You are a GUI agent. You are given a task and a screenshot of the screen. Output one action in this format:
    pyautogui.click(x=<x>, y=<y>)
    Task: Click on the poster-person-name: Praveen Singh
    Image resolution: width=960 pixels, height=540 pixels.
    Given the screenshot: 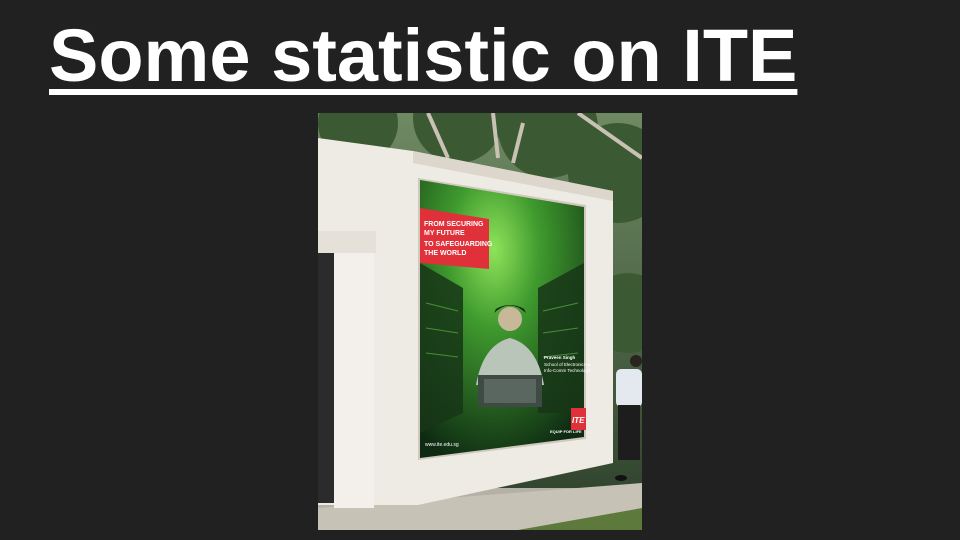 What is the action you would take?
    pyautogui.click(x=560, y=357)
    